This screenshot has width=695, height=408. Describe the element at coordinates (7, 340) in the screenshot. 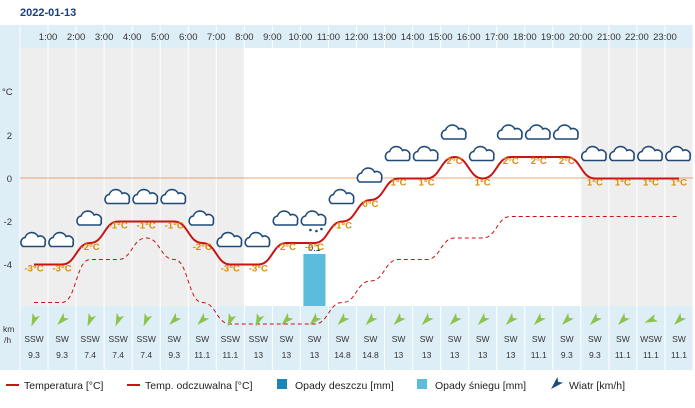

I see `wind-unit-bottom: /h` at that location.